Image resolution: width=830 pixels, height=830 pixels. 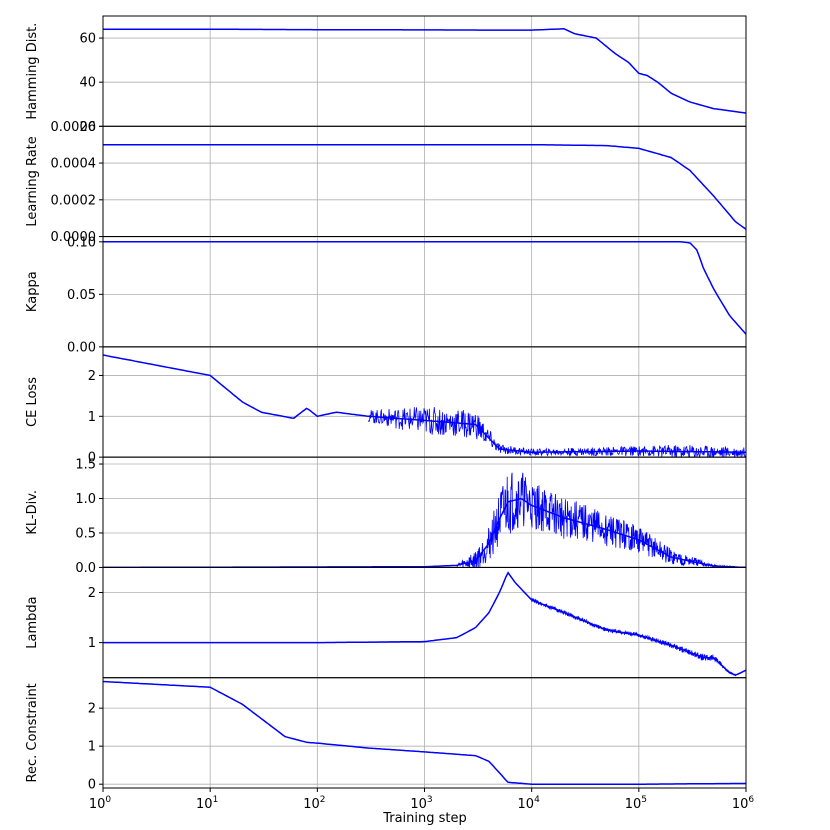 What do you see at coordinates (32, 732) in the screenshot?
I see `y-axis-label: Rec. Constraint` at bounding box center [32, 732].